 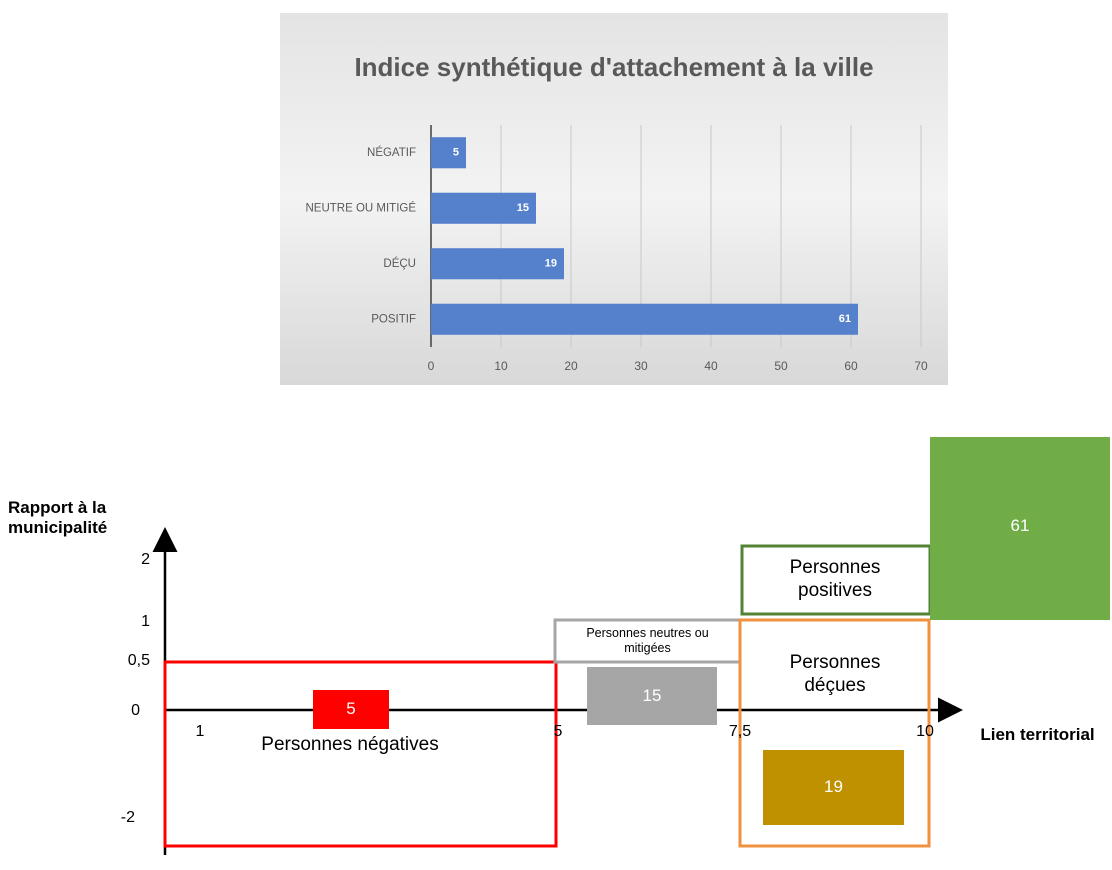 I want to click on y-tick-label: NEUTRE OU MITIGÉ, so click(x=360, y=207).